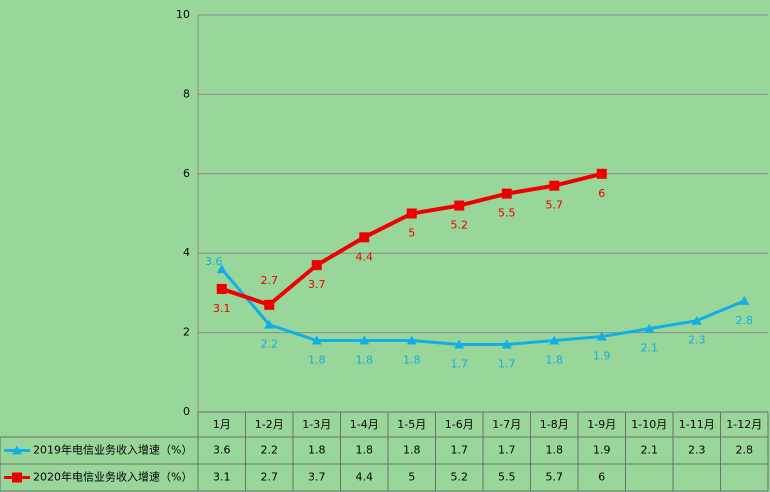  Describe the element at coordinates (222, 450) in the screenshot. I see `table-cell: 3.6` at that location.